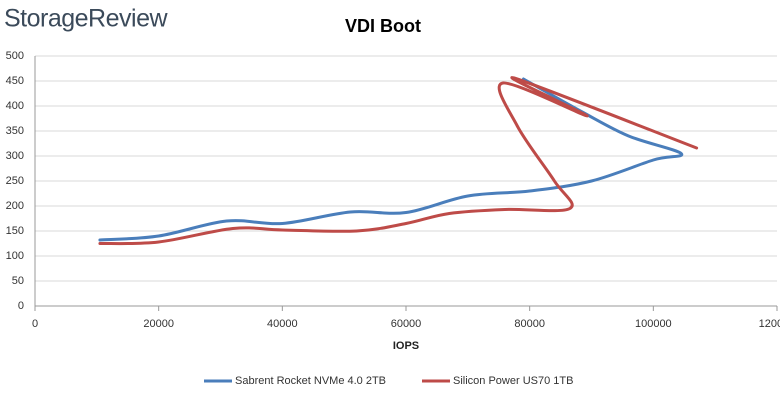  I want to click on y-tick-label: 500, so click(15, 56).